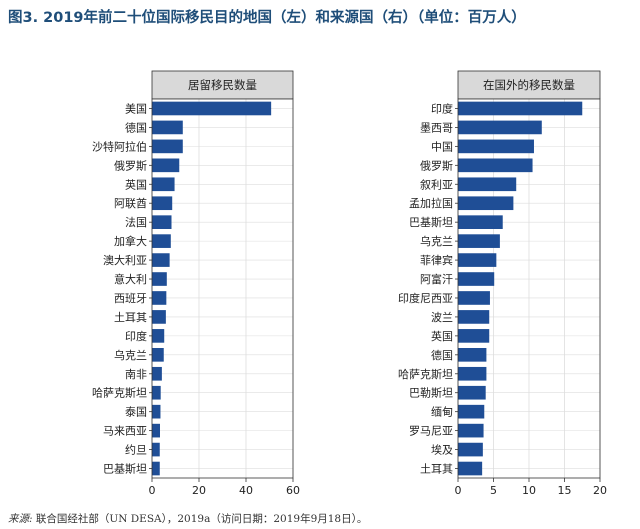 This screenshot has width=640, height=529. Describe the element at coordinates (293, 490) in the screenshot. I see `x-tick-label: 60` at that location.